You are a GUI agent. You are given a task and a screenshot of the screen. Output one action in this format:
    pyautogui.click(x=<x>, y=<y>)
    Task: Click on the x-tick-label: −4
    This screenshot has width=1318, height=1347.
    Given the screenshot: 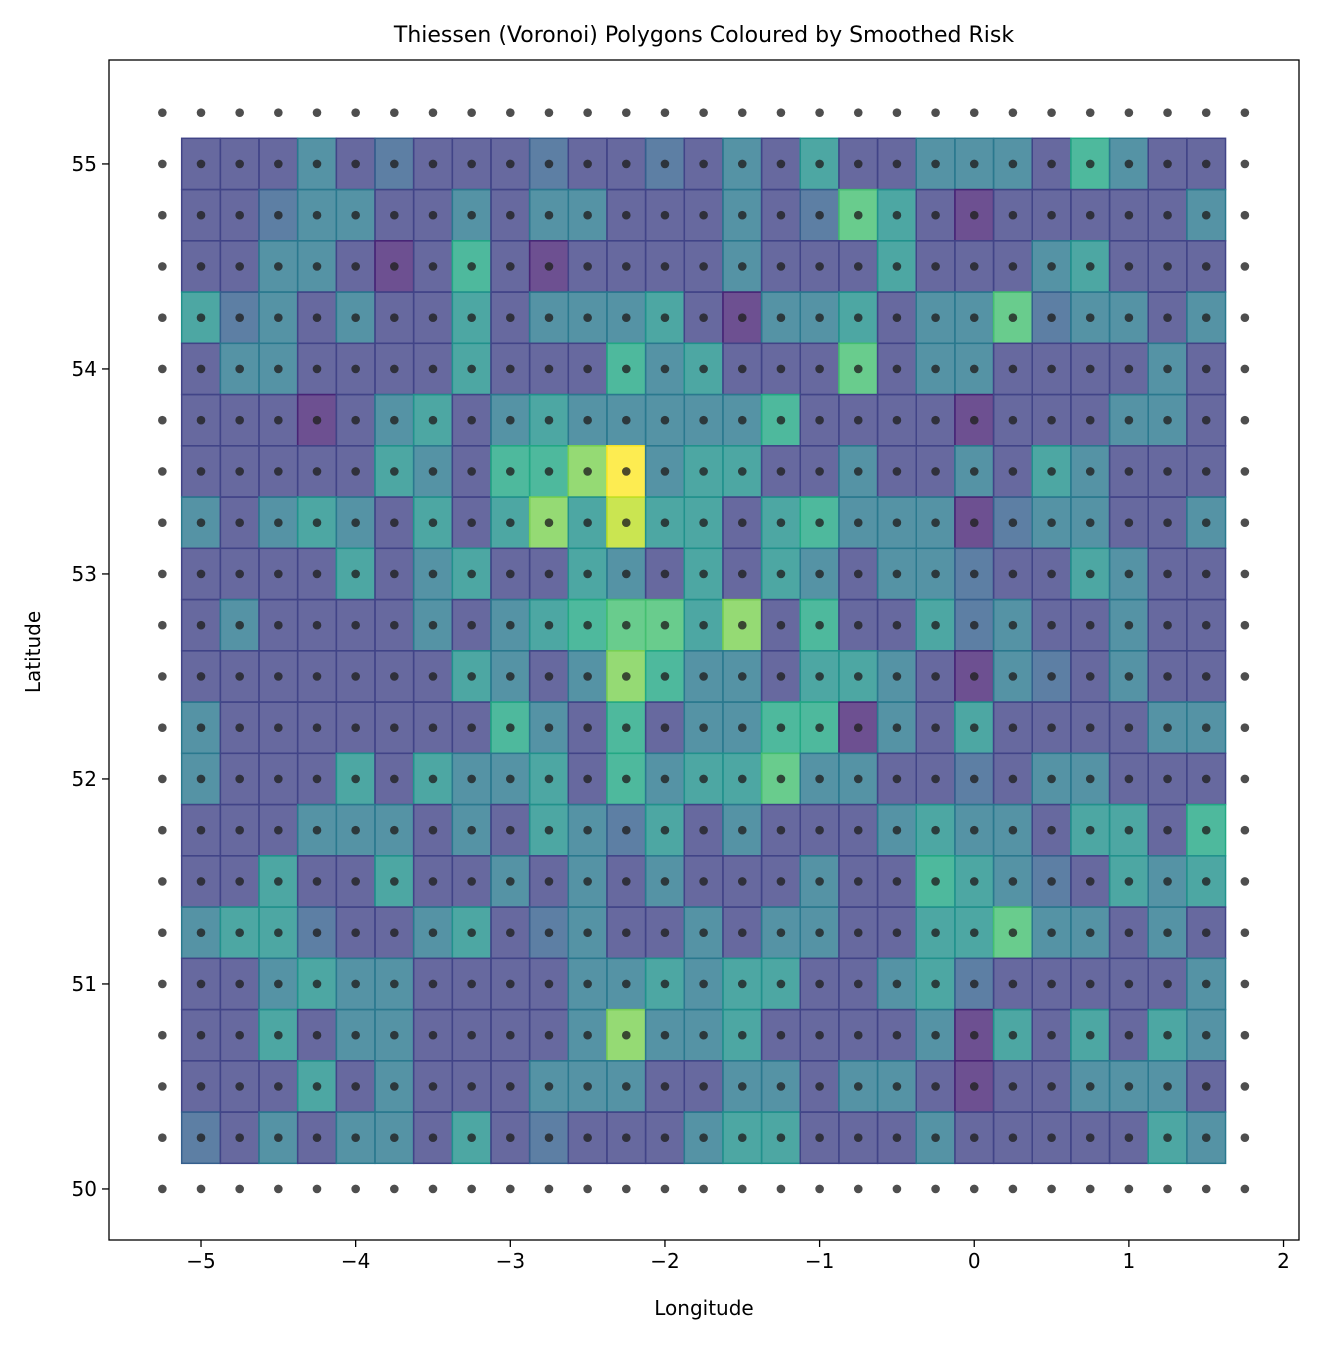 What is the action you would take?
    pyautogui.click(x=355, y=1261)
    